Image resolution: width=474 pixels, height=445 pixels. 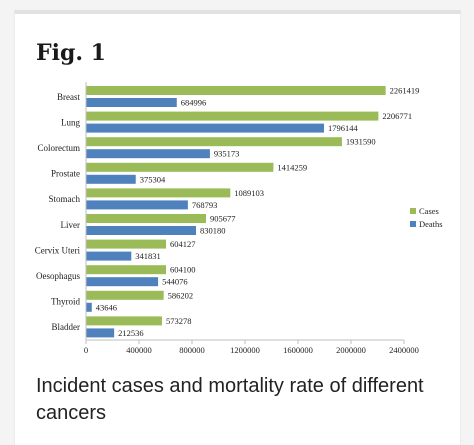 What do you see at coordinates (86, 350) in the screenshot?
I see `x-tick-label-0: 0` at bounding box center [86, 350].